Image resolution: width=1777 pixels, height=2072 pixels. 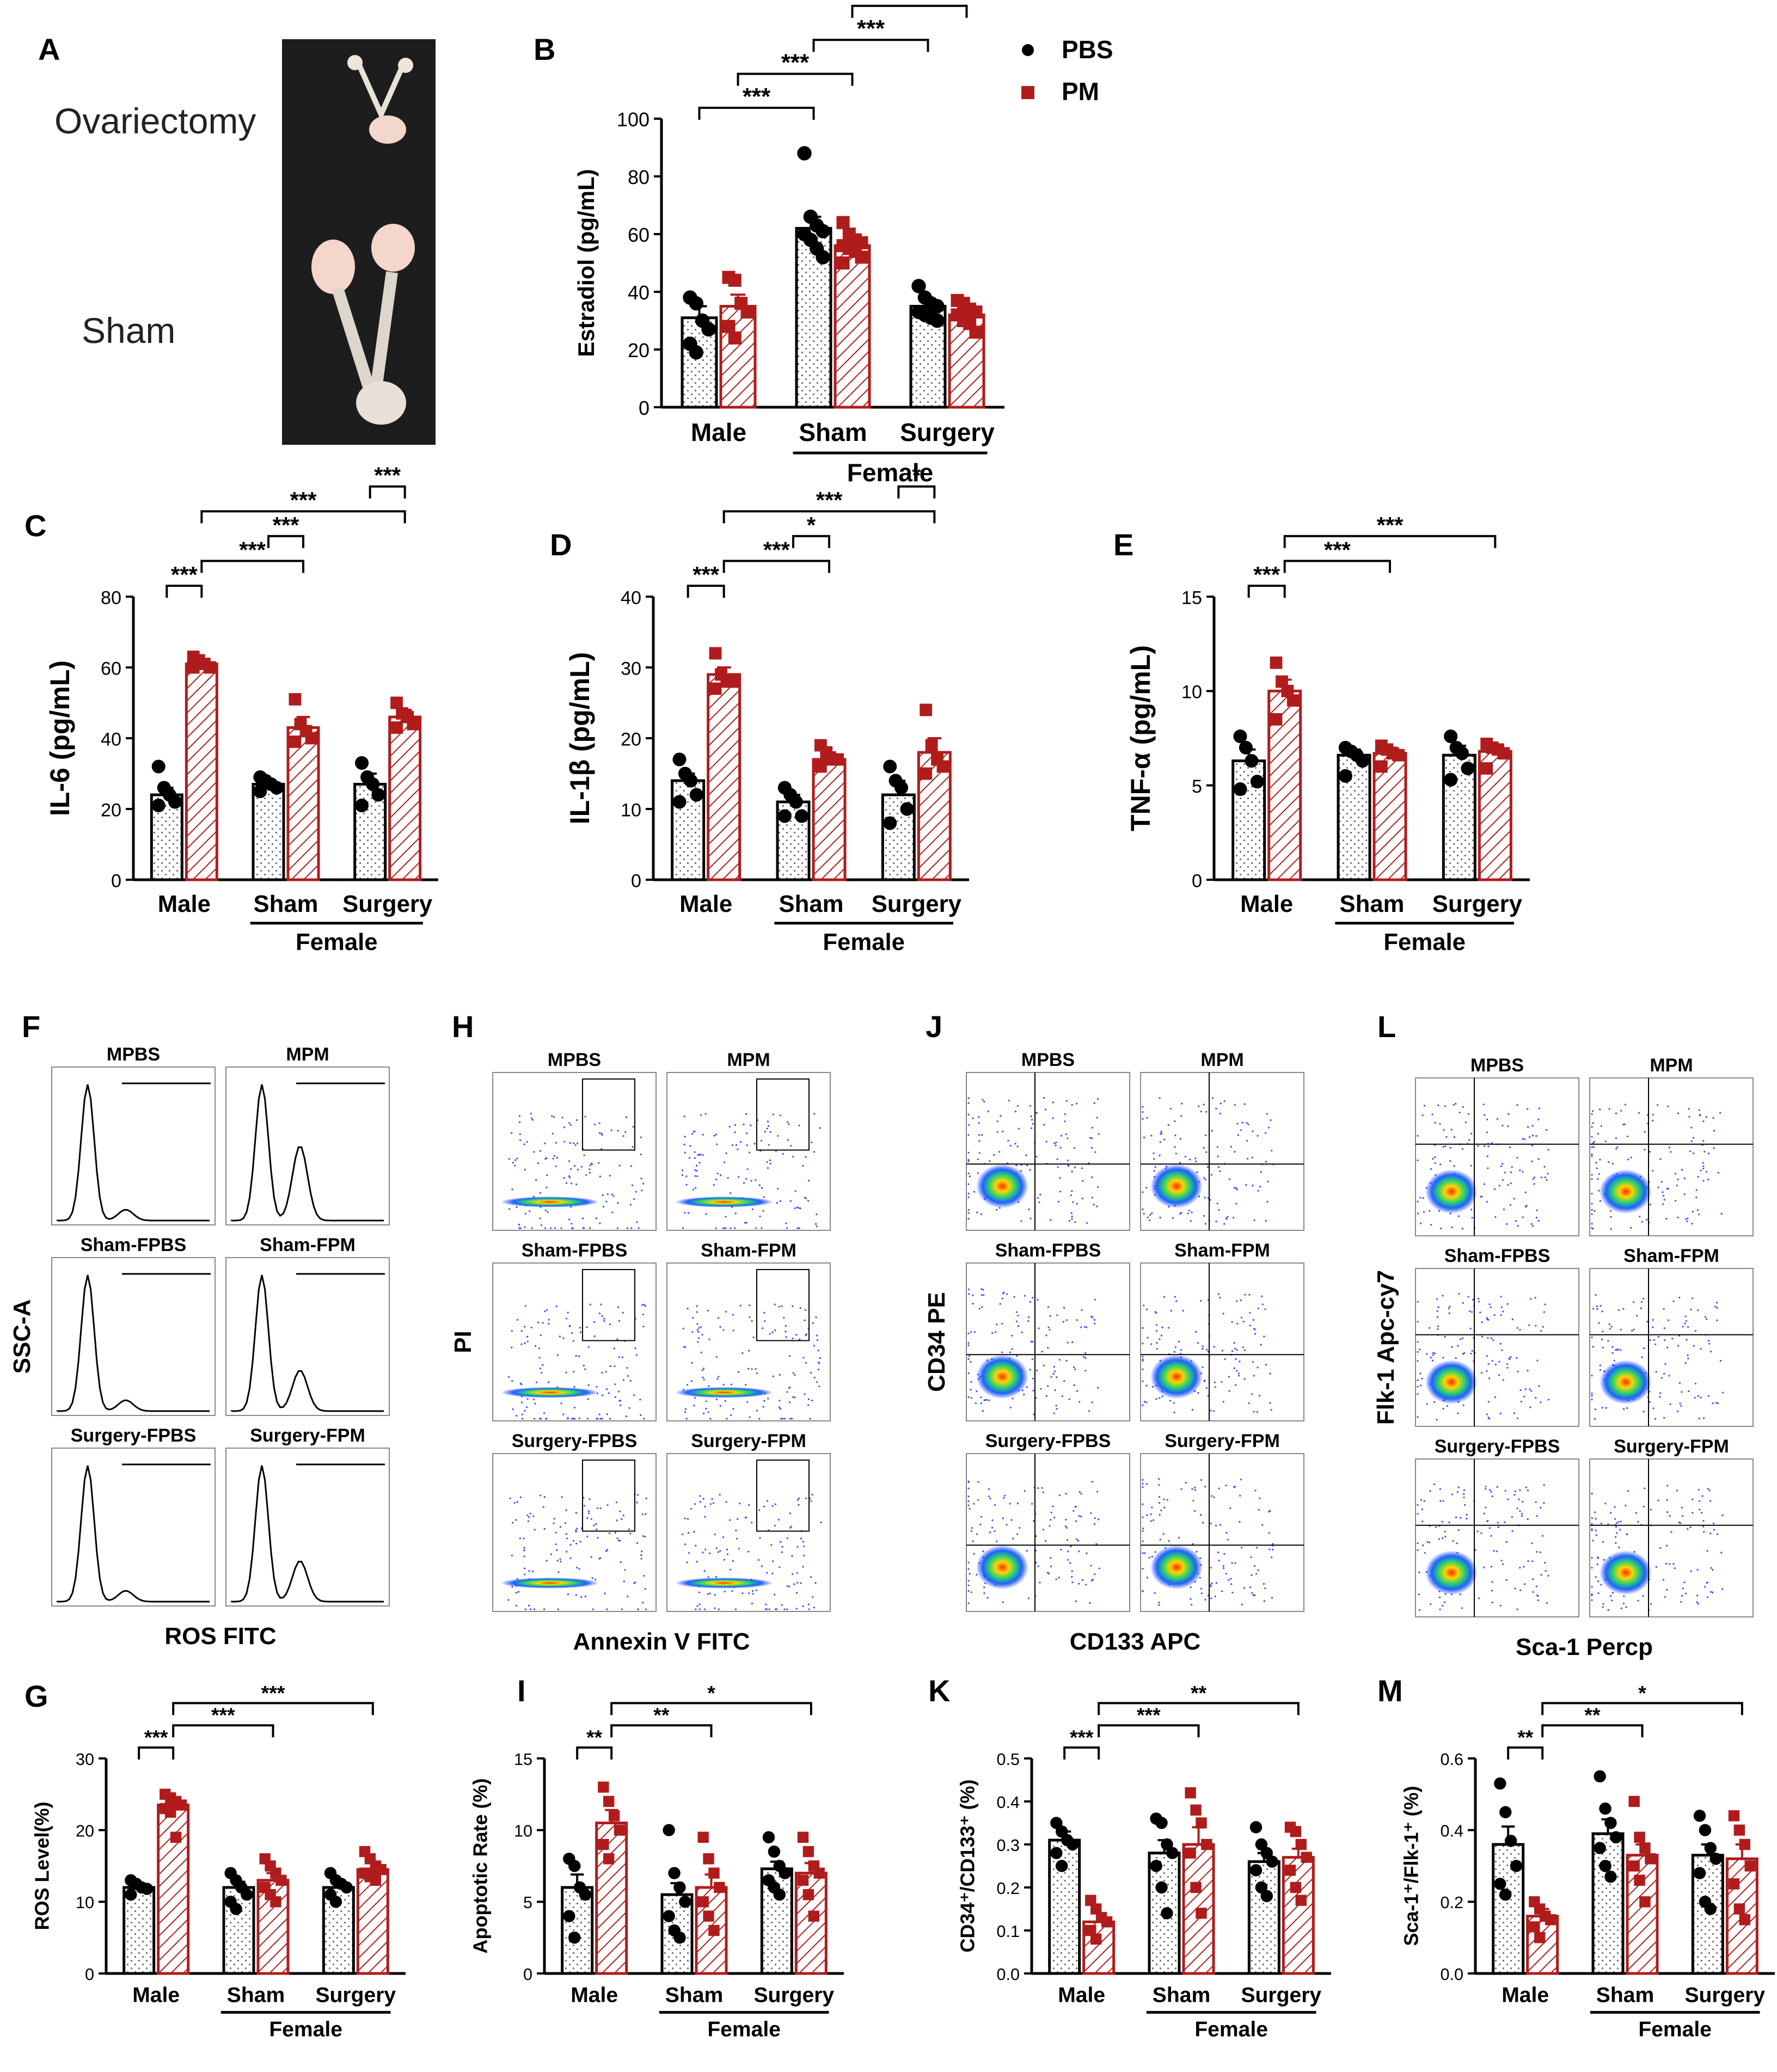 What do you see at coordinates (594, 1753) in the screenshot?
I see `i-sig-bracket` at bounding box center [594, 1753].